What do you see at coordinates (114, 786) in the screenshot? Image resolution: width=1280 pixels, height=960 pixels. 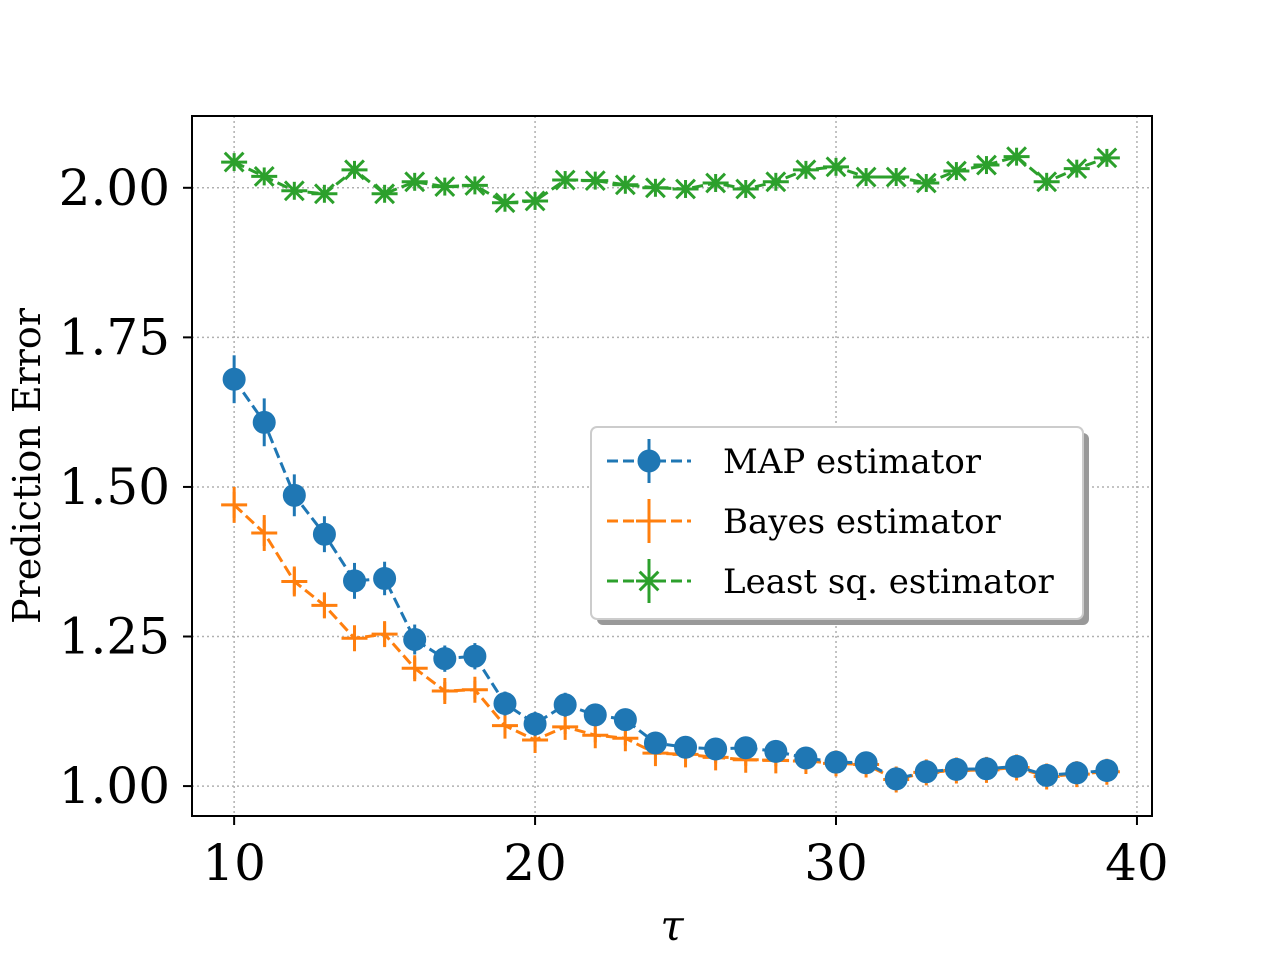 I see `y-tick-label: 1.00` at bounding box center [114, 786].